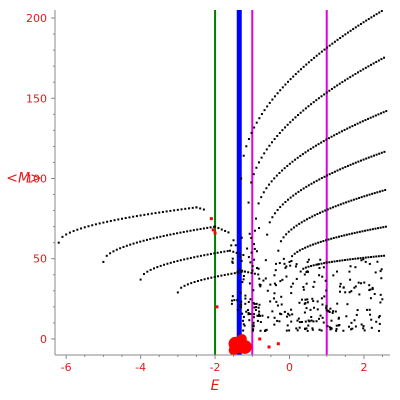 The width and height of the screenshot is (400, 400). Describe the element at coordinates (69, 232) in the screenshot. I see `curve-0-point` at that location.